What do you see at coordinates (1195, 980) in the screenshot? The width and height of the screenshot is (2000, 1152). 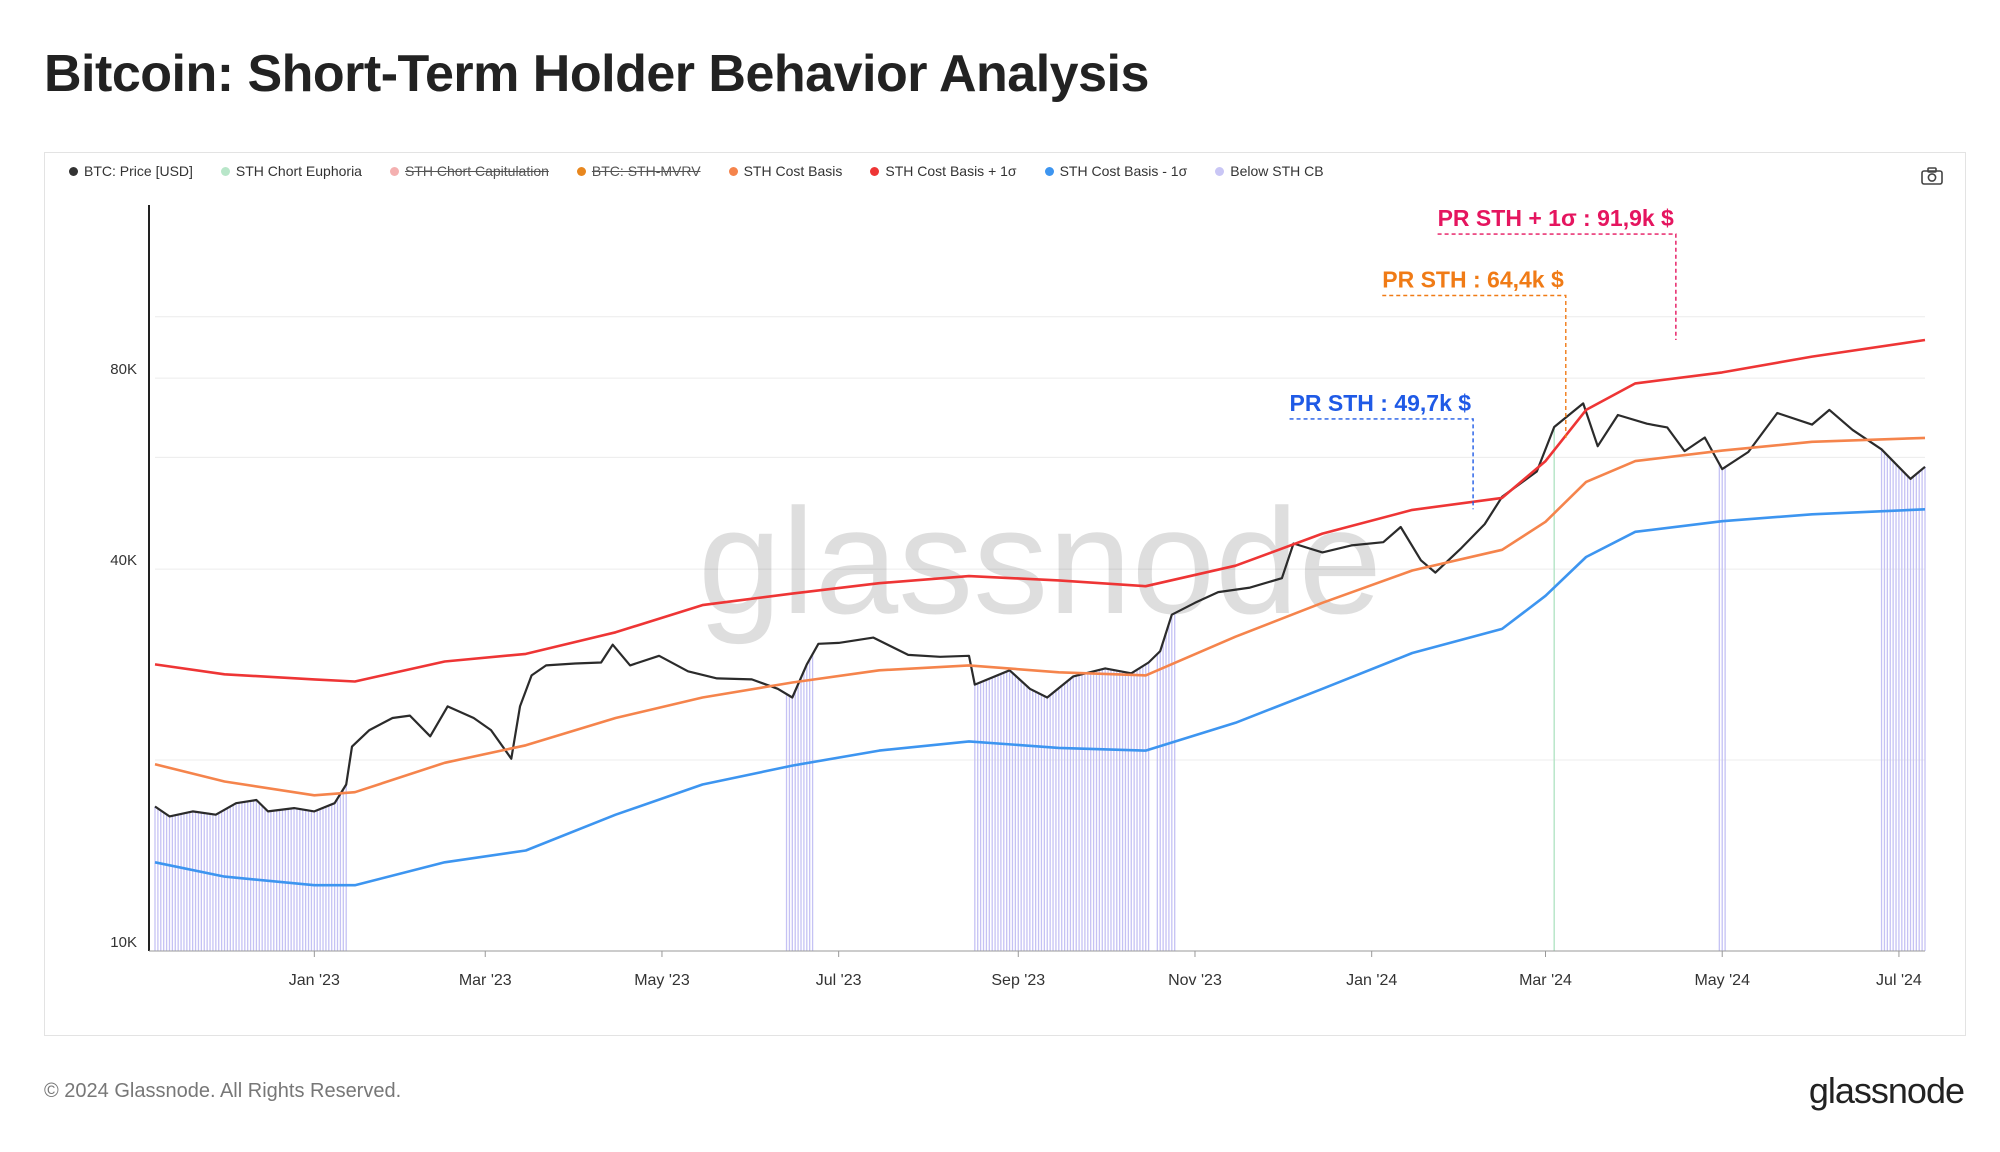 I see `x-tick-label-5: Nov '23` at bounding box center [1195, 980].